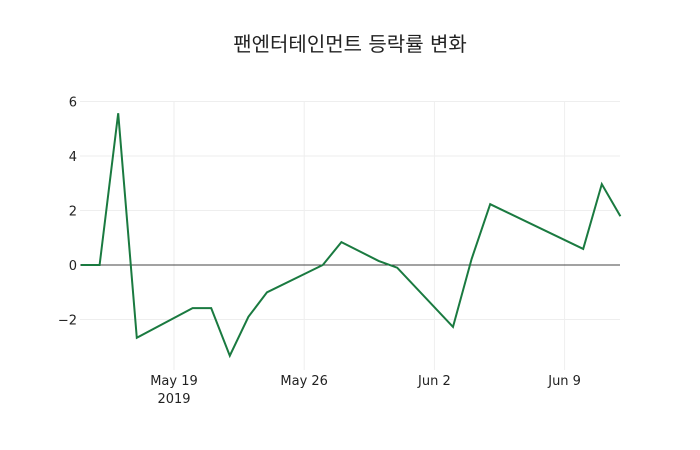  What do you see at coordinates (304, 381) in the screenshot?
I see `x-tick-label: May 26` at bounding box center [304, 381].